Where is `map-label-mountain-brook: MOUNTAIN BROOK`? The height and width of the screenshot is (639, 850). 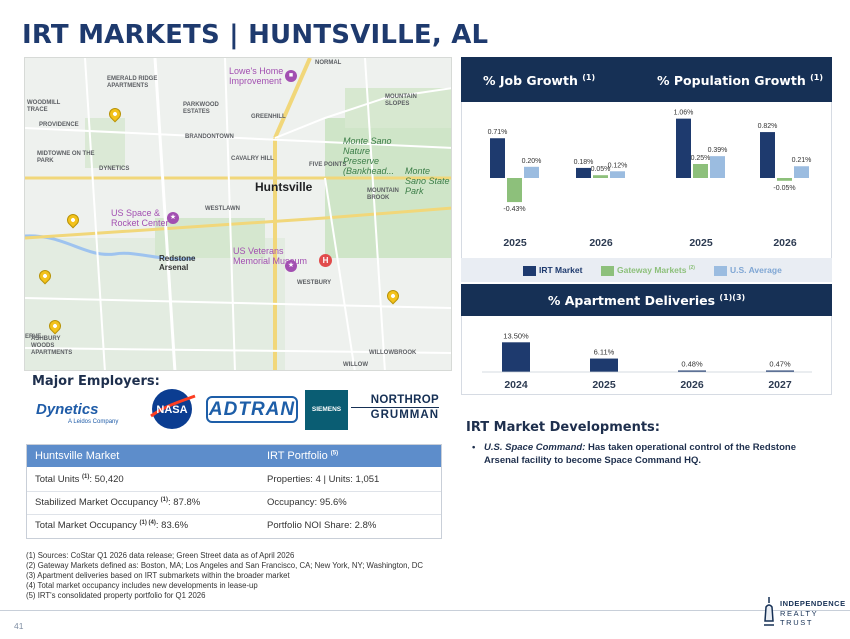
map-label-mountain-brook: MOUNTAIN BROOK is located at coordinates (383, 194).